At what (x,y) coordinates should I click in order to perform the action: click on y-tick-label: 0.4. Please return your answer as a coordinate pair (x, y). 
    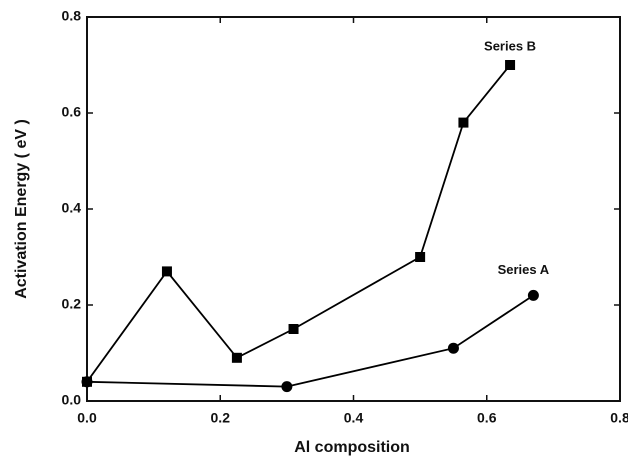
    Looking at the image, I should click on (72, 208).